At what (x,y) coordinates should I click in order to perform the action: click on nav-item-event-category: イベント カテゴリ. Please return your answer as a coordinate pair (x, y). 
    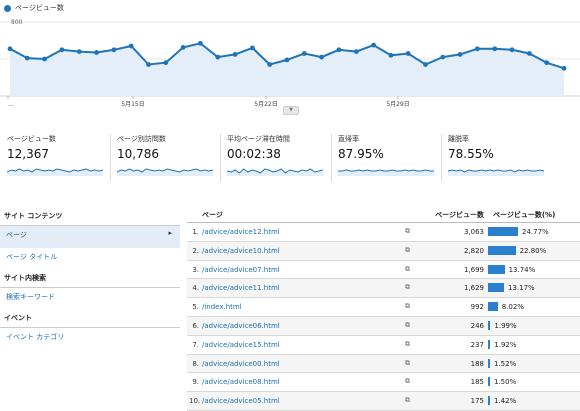
    Looking at the image, I should click on (35, 337).